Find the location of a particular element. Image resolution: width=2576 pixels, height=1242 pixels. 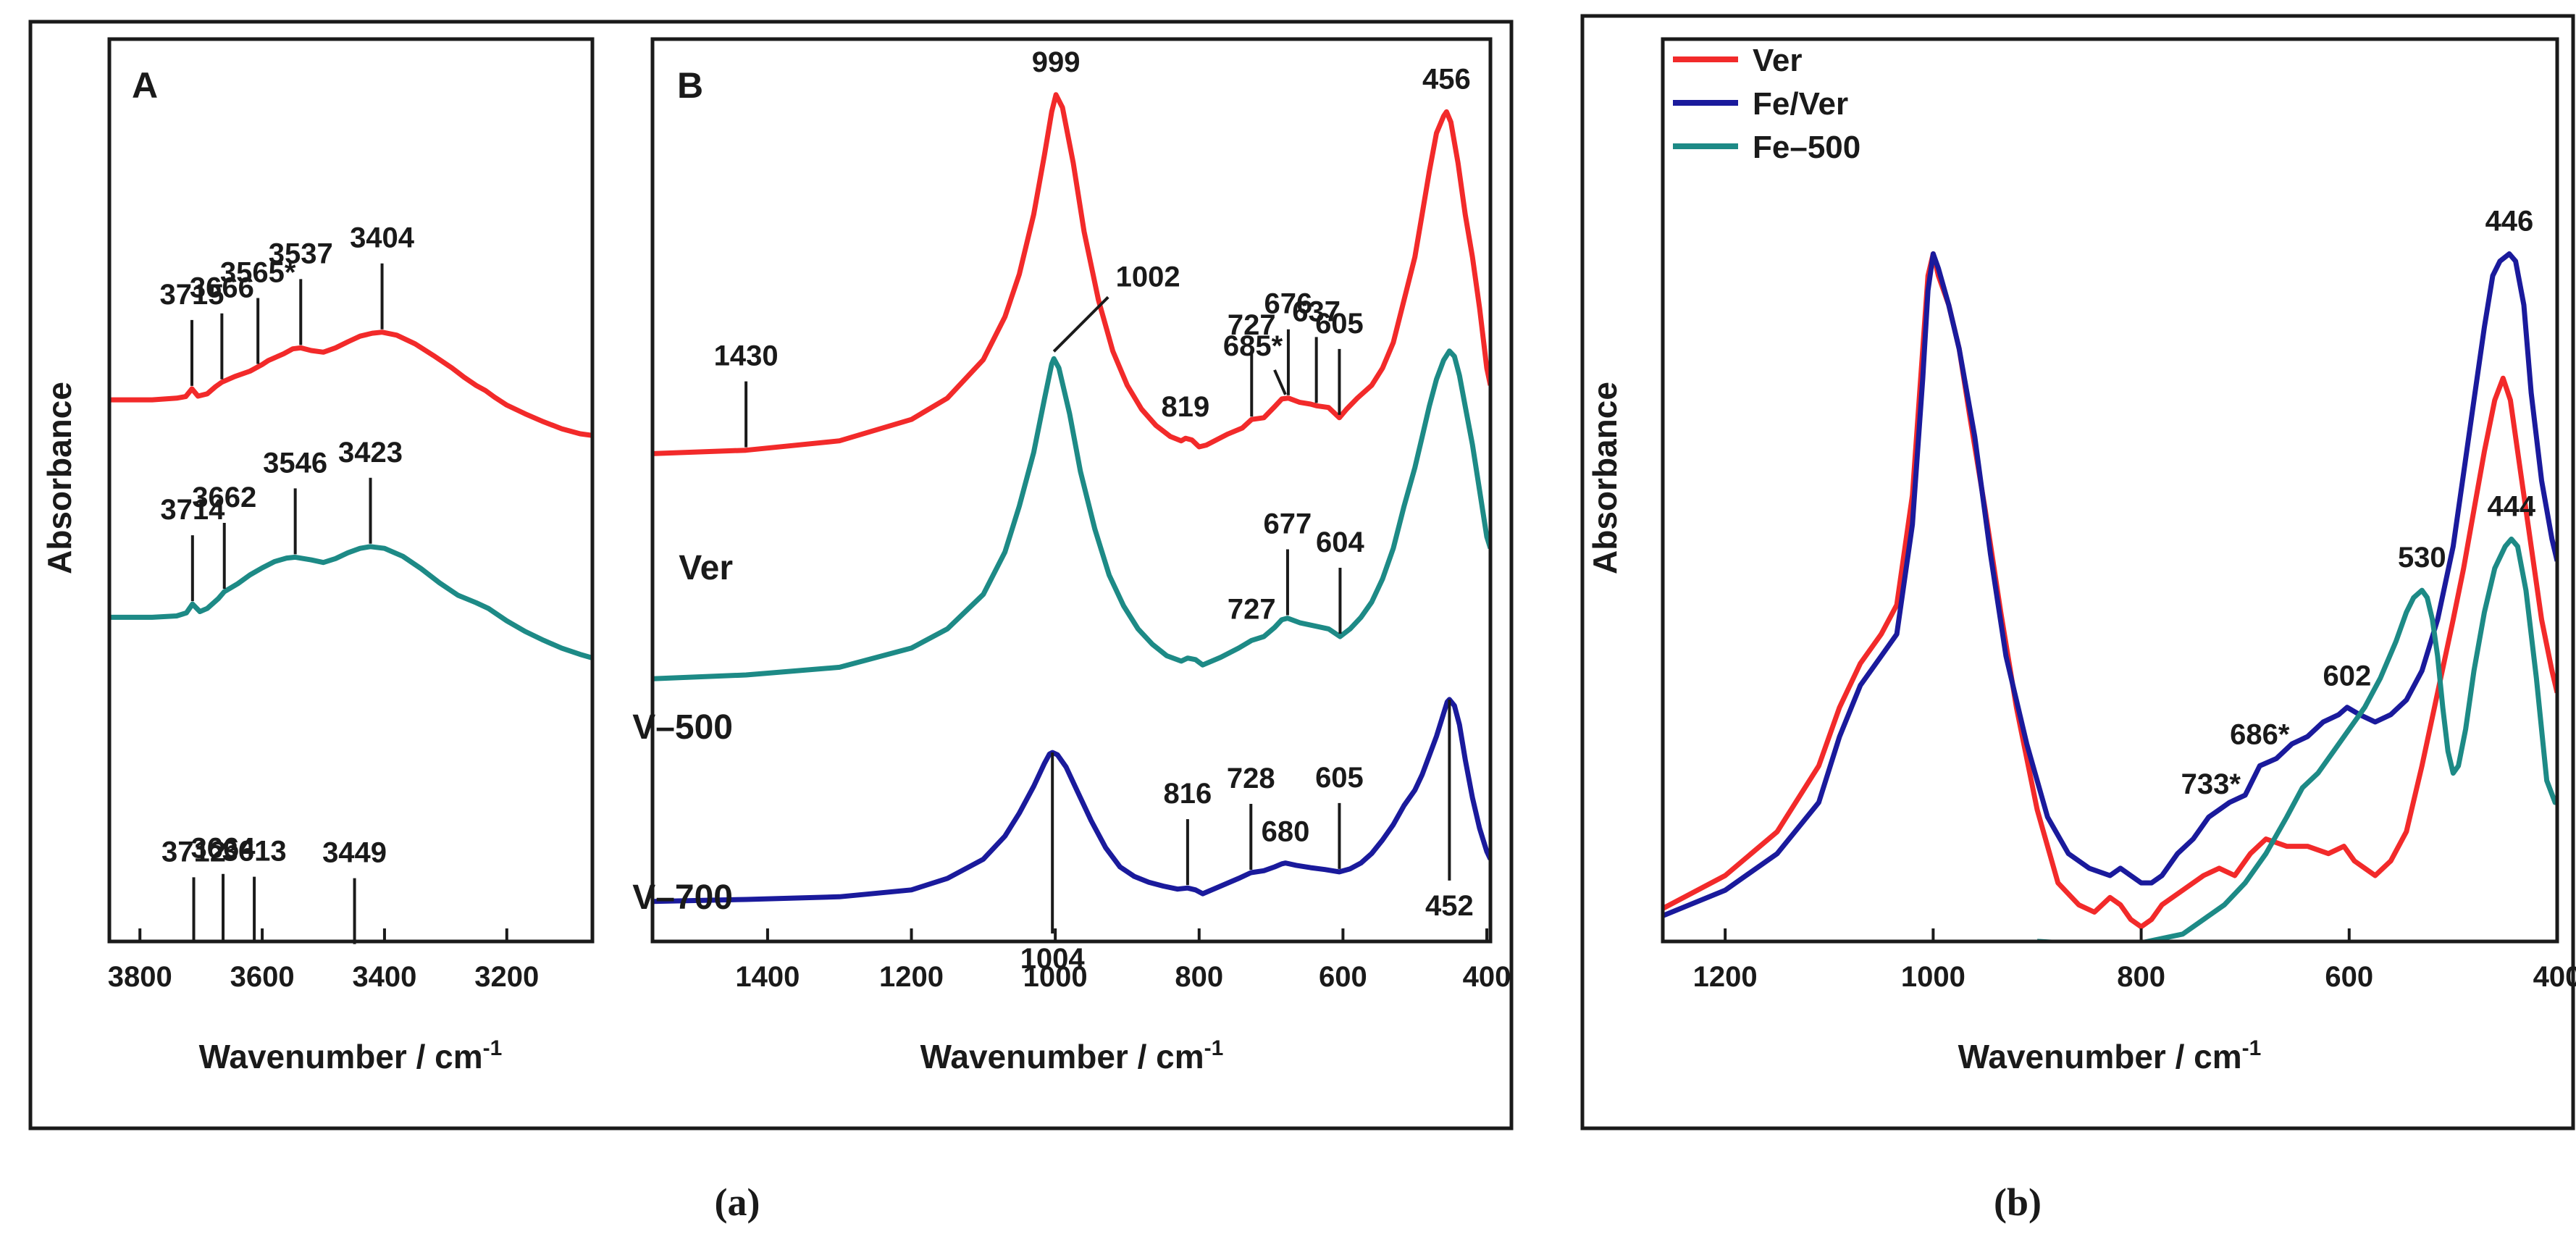

peak-label-A-5: 3714 is located at coordinates (192, 510).